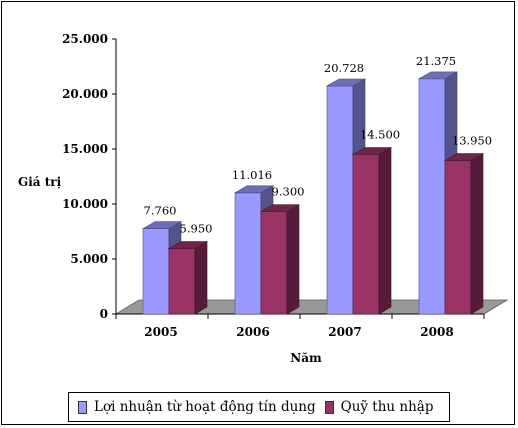 This screenshot has height=428, width=518. What do you see at coordinates (160, 211) in the screenshot?
I see `data-label-series-1-2005: 7.760` at bounding box center [160, 211].